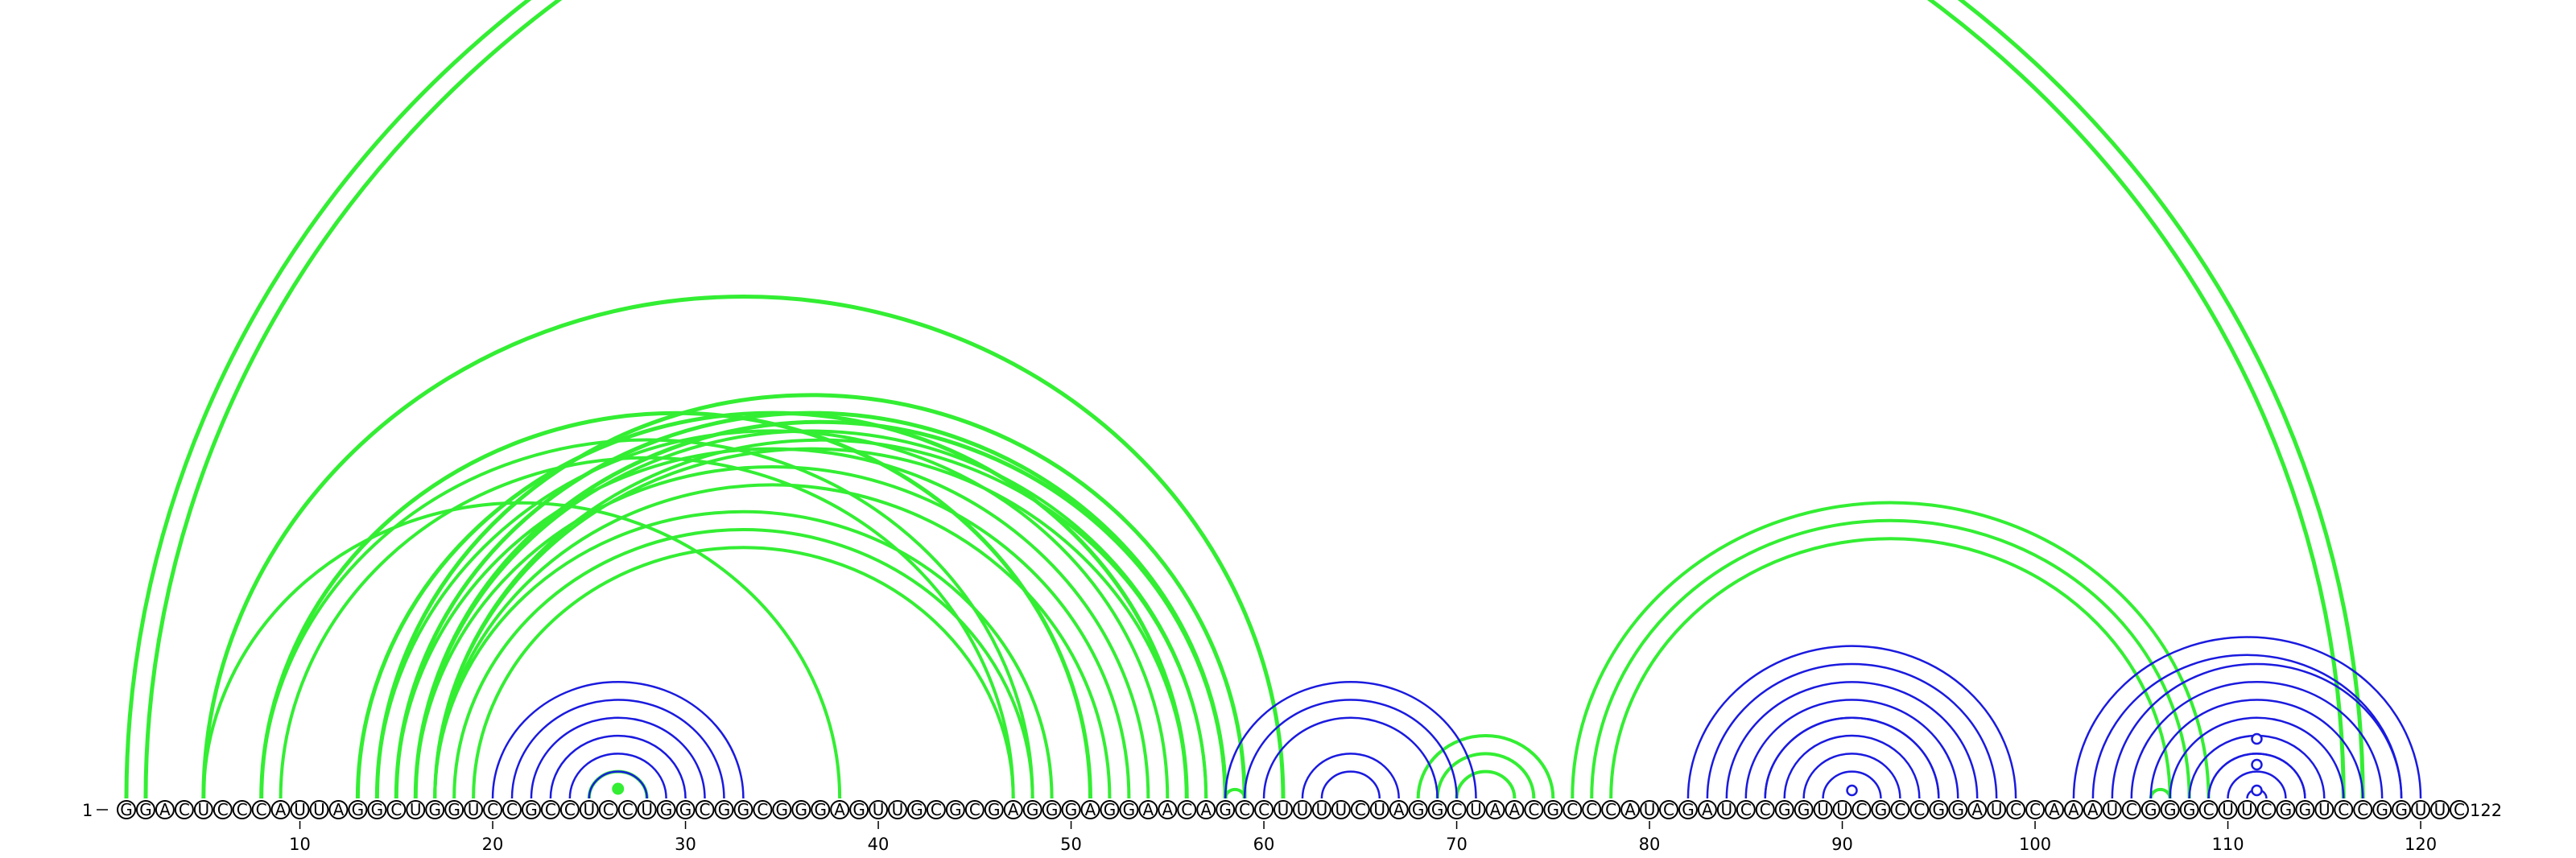 Image resolution: width=2576 pixels, height=858 pixels. Describe the element at coordinates (1071, 845) in the screenshot. I see `tick-label: 50` at that location.